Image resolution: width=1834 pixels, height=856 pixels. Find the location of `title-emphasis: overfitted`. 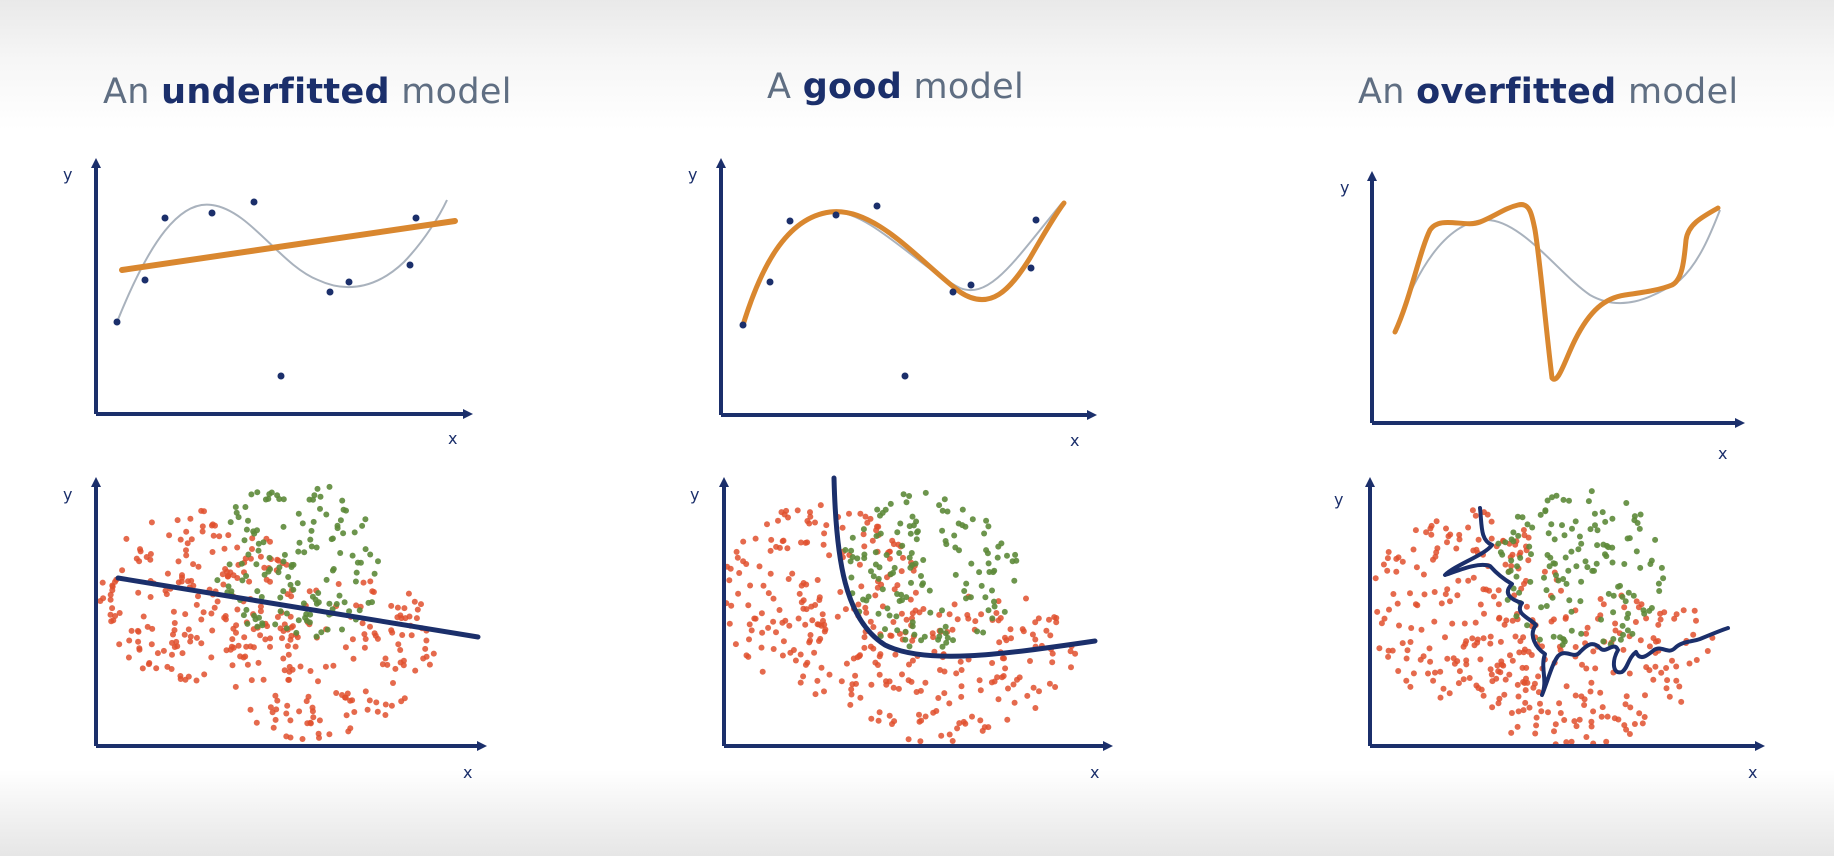

title-emphasis: overfitted is located at coordinates (1516, 92).